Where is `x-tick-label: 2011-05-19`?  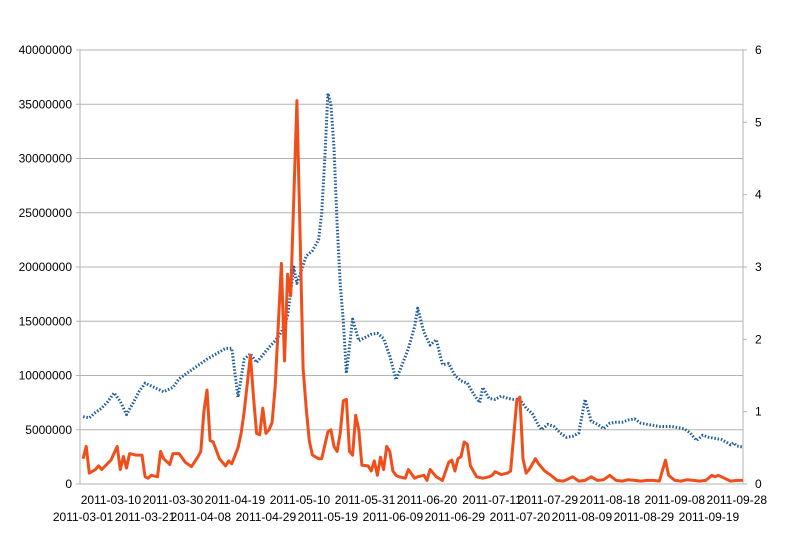
x-tick-label: 2011-05-19 is located at coordinates (328, 517).